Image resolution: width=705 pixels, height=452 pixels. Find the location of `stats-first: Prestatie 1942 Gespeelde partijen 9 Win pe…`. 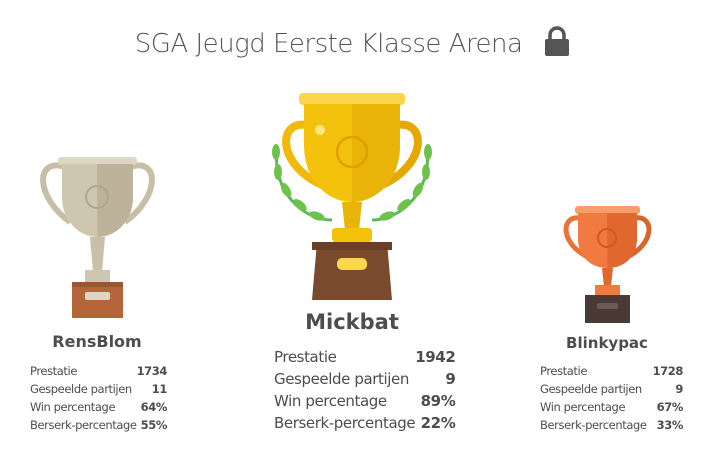

stats-first: Prestatie 1942 Gespeelde partijen 9 Win pe… is located at coordinates (365, 390).